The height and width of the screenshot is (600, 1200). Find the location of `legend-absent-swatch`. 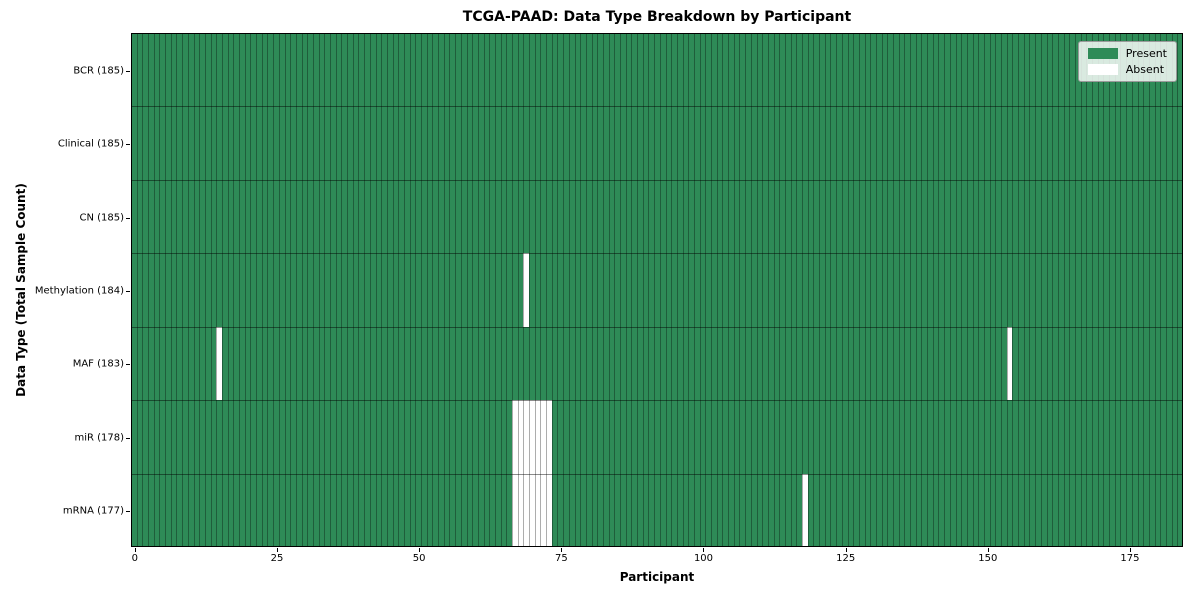

legend-absent-swatch is located at coordinates (1102, 69).